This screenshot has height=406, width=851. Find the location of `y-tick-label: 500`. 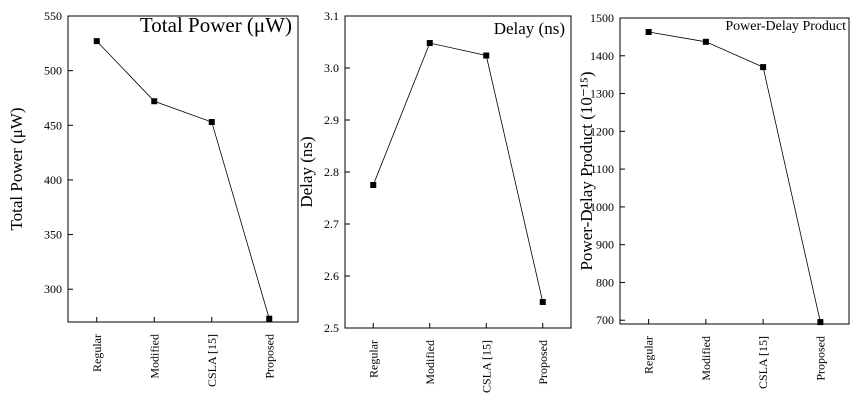

y-tick-label: 500 is located at coordinates (53, 71).